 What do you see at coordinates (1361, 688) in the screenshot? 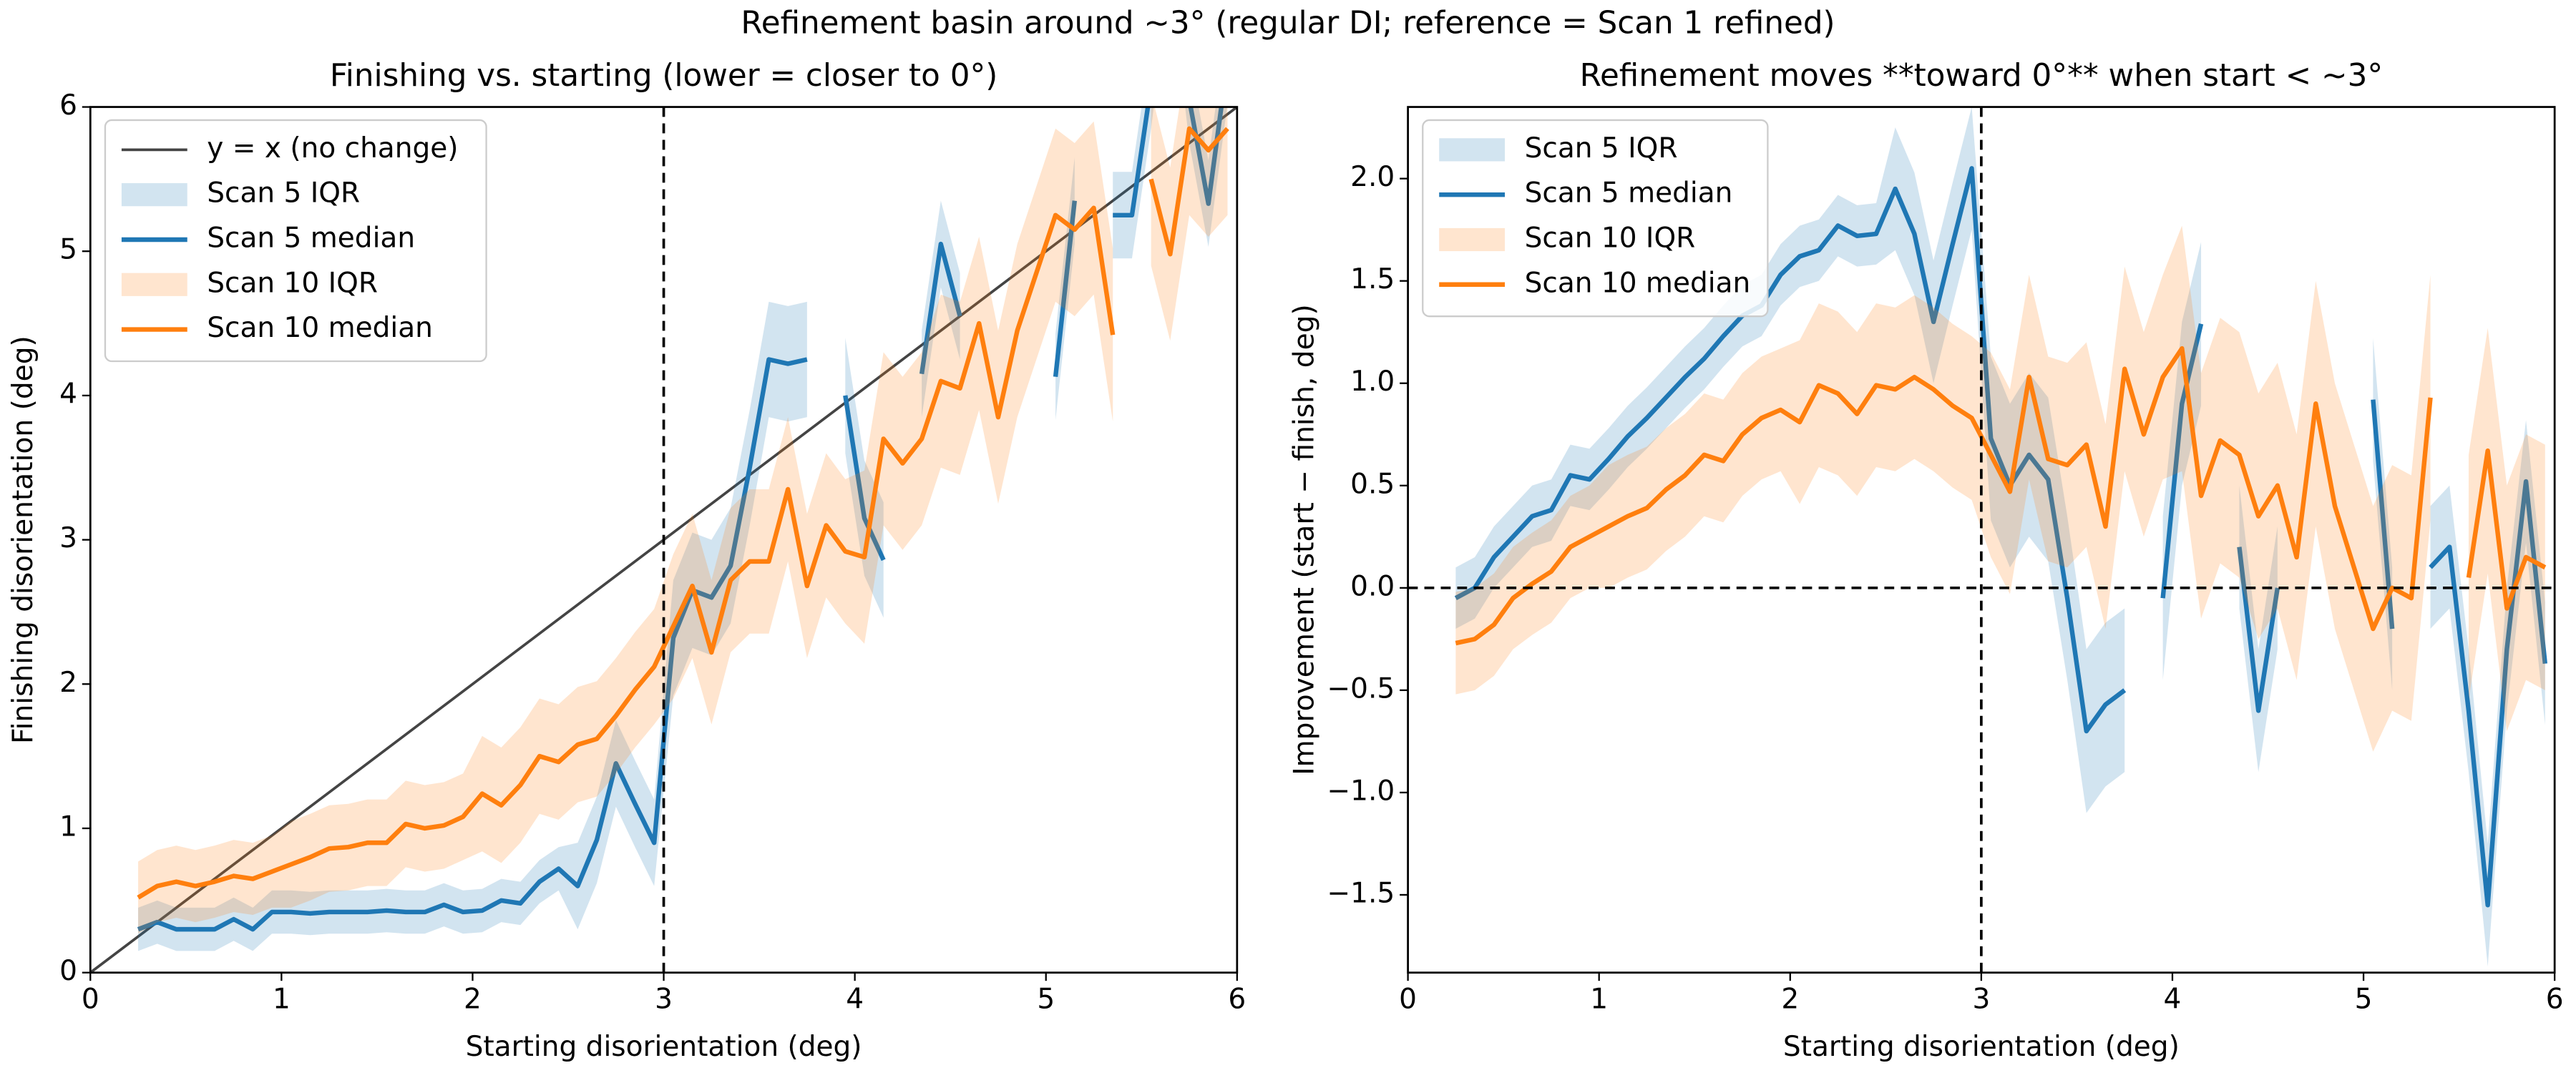
I see `y-tick-label: −0.5` at bounding box center [1361, 688].